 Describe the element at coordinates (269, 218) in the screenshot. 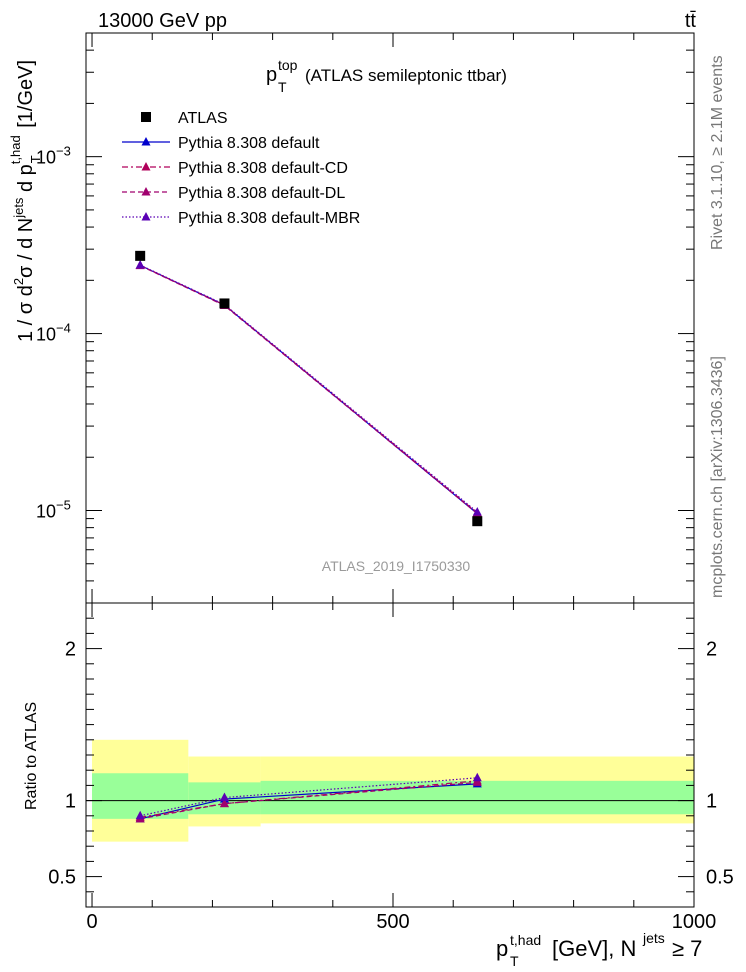

I see `legend-label: Pythia 8.308 default-MBR` at that location.